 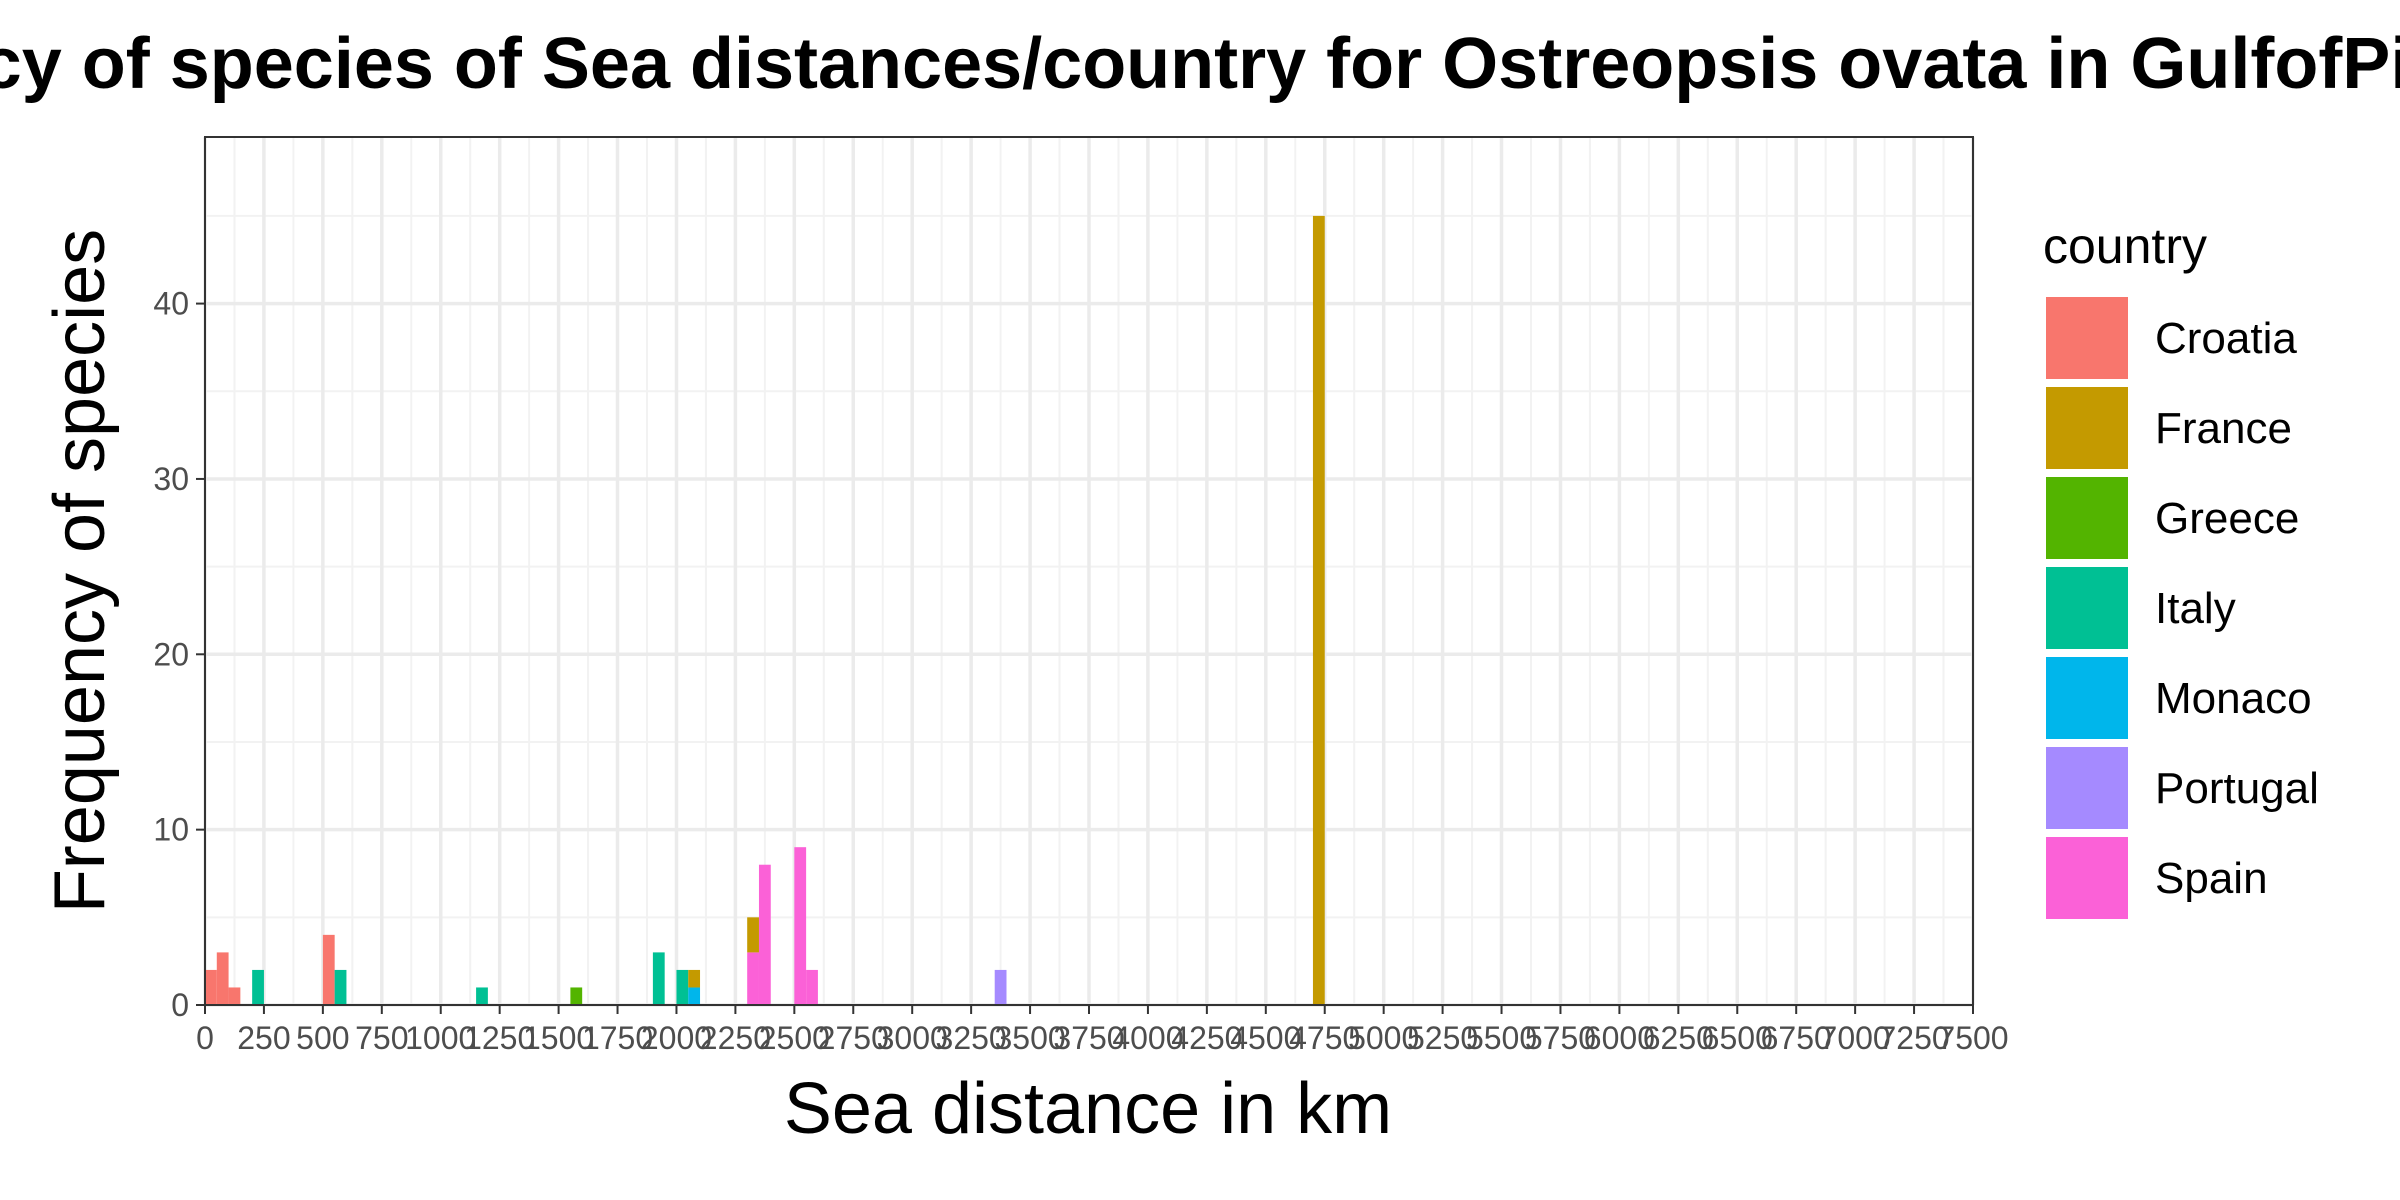 I want to click on x-tick-label: 6500, so click(x=1737, y=1038).